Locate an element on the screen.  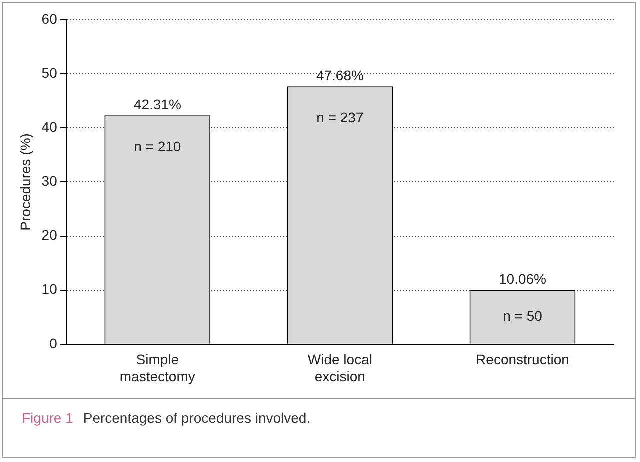
caption: Figure 1 Percentages of procedures involved. is located at coordinates (166, 418).